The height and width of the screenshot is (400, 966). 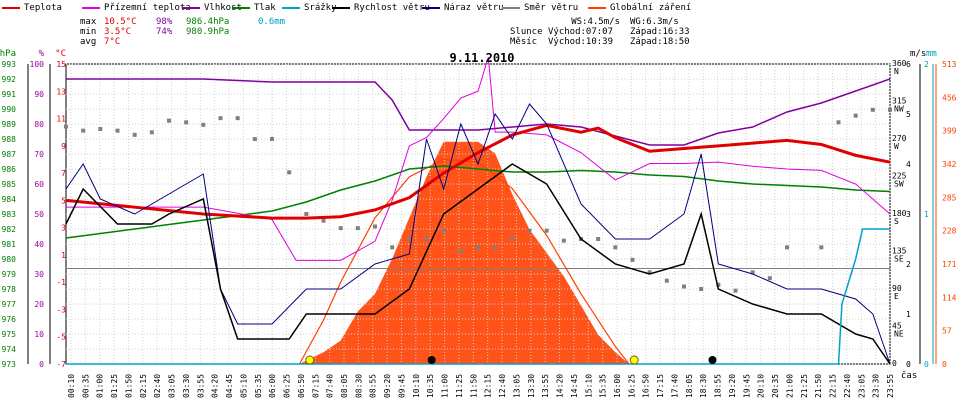 What do you see at coordinates (531, 386) in the screenshot?
I see `x-tick-label: 13:30` at bounding box center [531, 386].